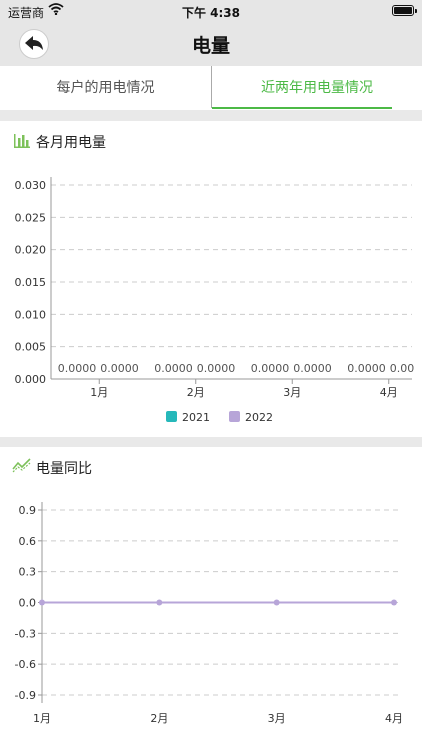  What do you see at coordinates (25, 695) in the screenshot?
I see `y-tick-label: -0.9` at bounding box center [25, 695].